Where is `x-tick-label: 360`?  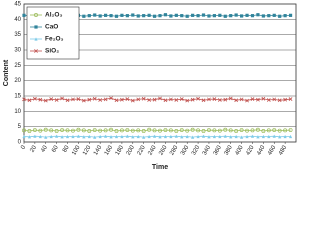 x-tick-label: 360 is located at coordinates (218, 150).